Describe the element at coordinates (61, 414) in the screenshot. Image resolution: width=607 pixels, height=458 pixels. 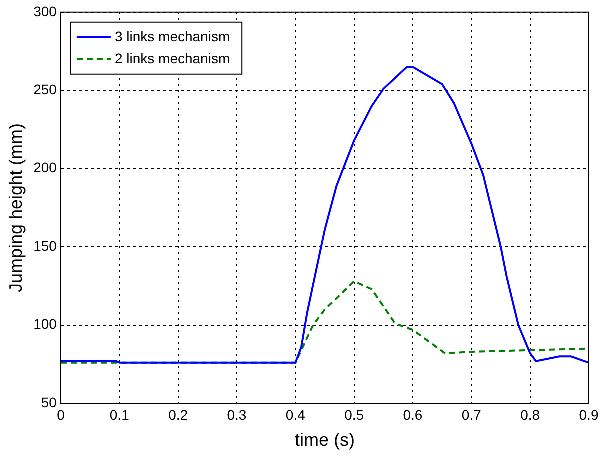
I see `x-tick-label: 0` at that location.